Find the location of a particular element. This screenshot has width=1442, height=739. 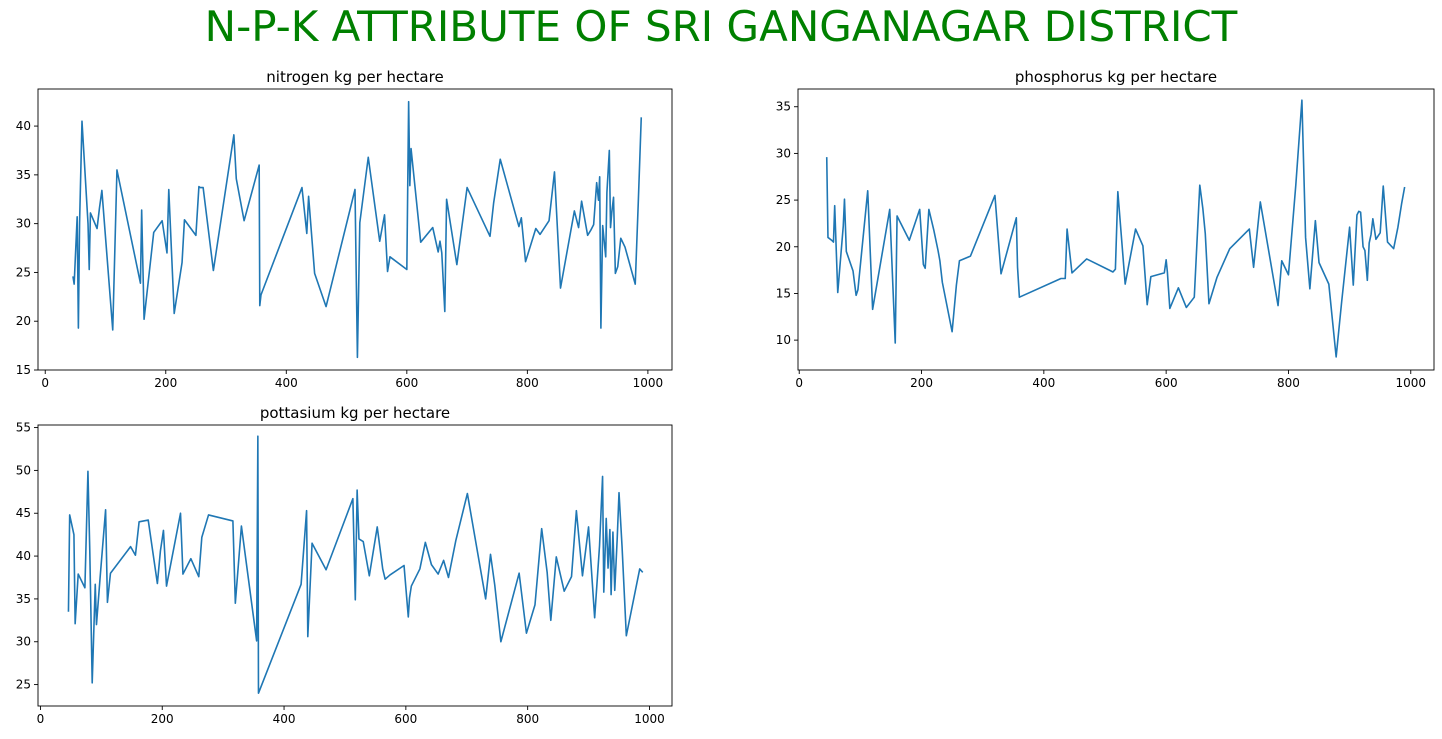

phosphorus-x-tick-label: 200 is located at coordinates (921, 383).